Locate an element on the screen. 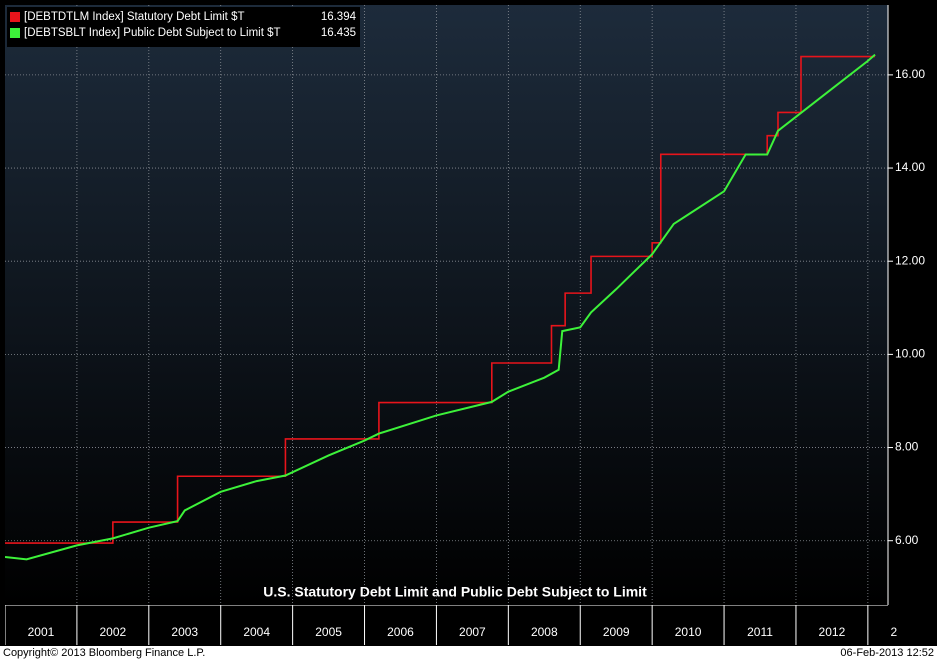  y-tick-label: 6.00 is located at coordinates (907, 540).